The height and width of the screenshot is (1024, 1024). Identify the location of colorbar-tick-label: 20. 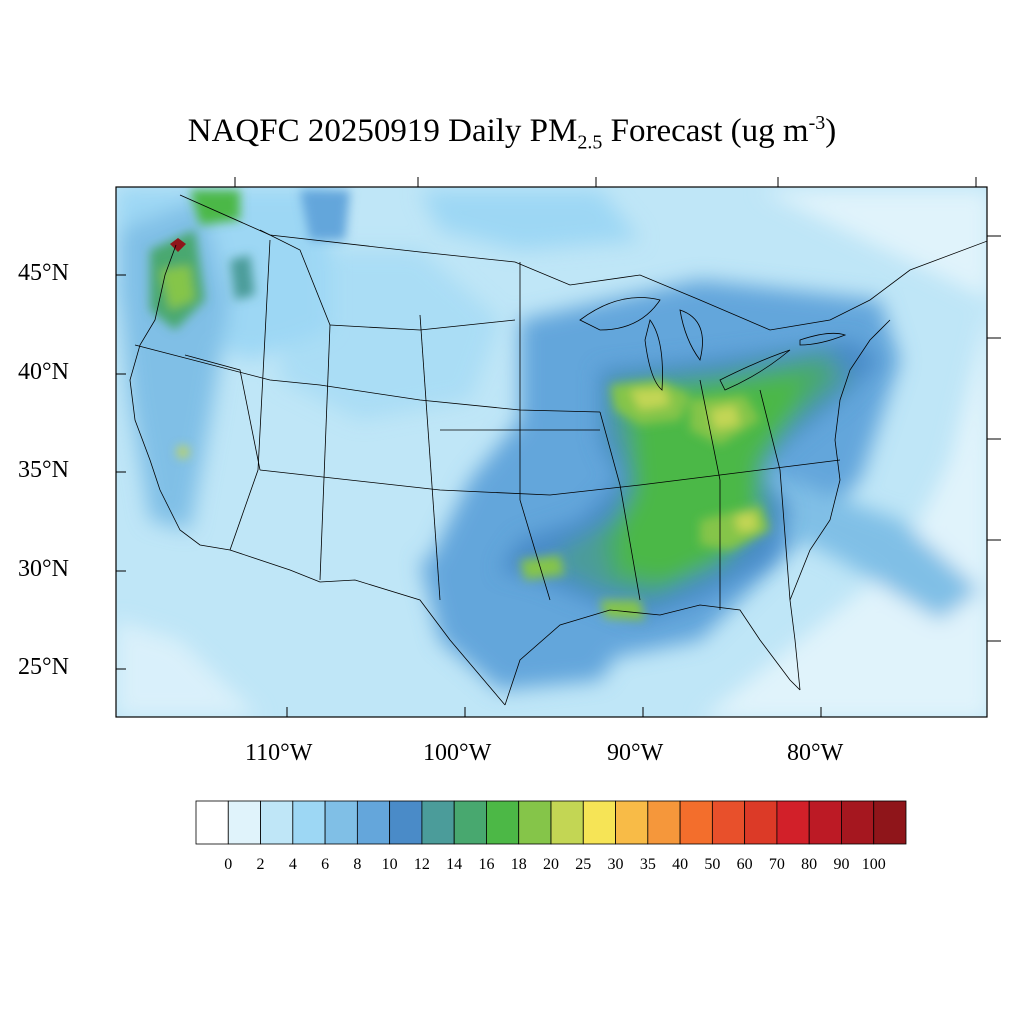
(551, 864).